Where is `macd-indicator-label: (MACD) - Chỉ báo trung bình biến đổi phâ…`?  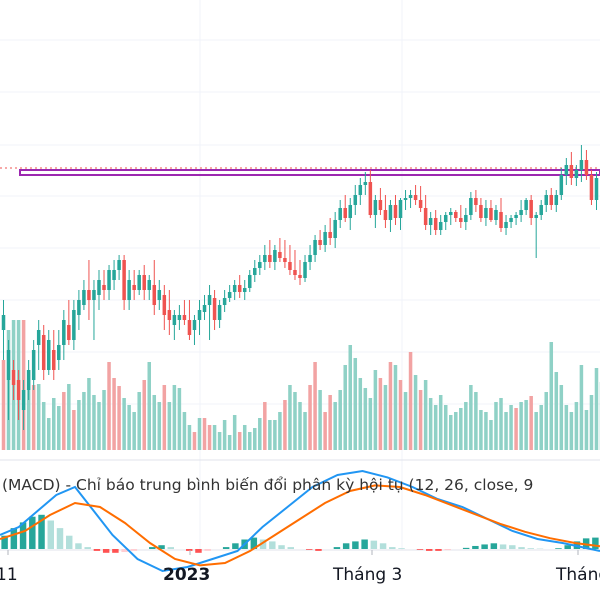 macd-indicator-label: (MACD) - Chỉ báo trung bình biến đổi phâ… is located at coordinates (268, 485).